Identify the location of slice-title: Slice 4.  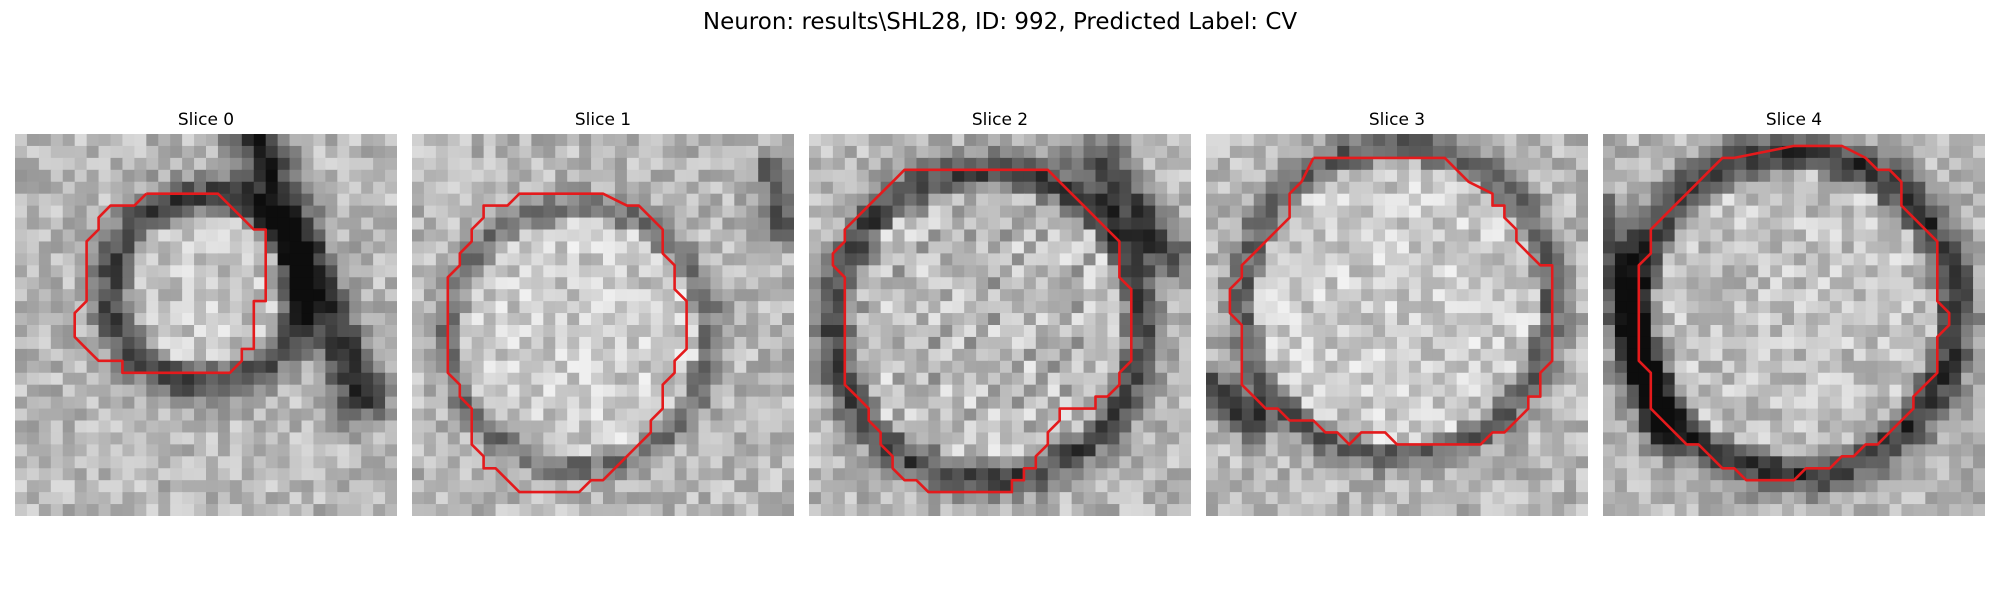
(1794, 120).